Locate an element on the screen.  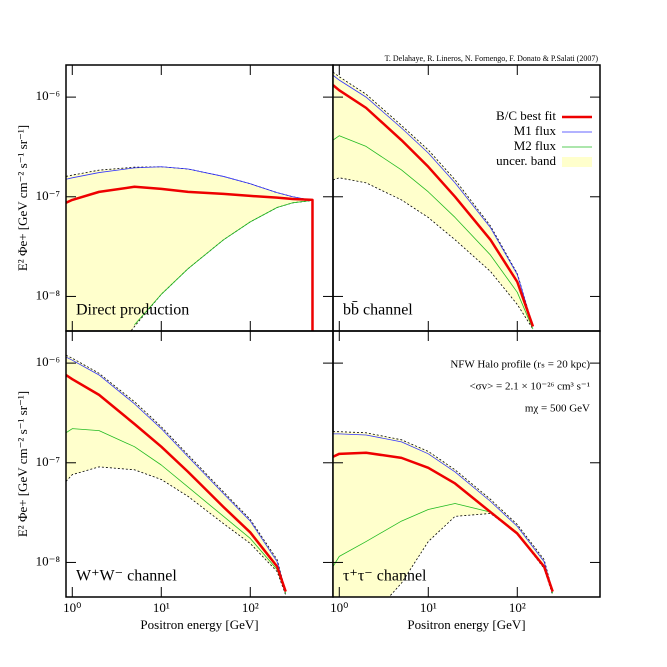
legend-label: B/C best fit is located at coordinates (526, 115).